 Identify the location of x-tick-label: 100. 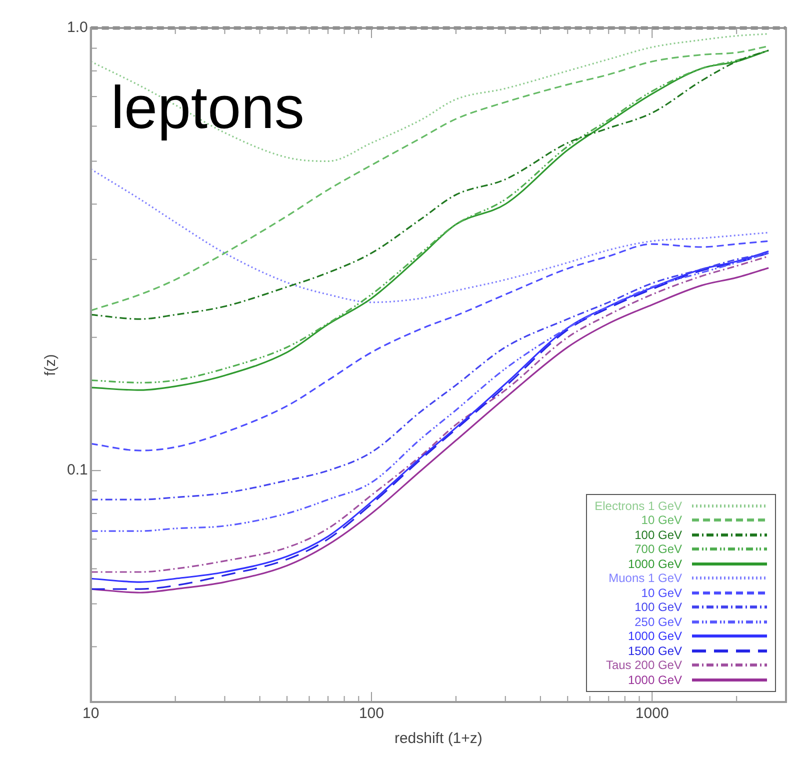
(371, 713).